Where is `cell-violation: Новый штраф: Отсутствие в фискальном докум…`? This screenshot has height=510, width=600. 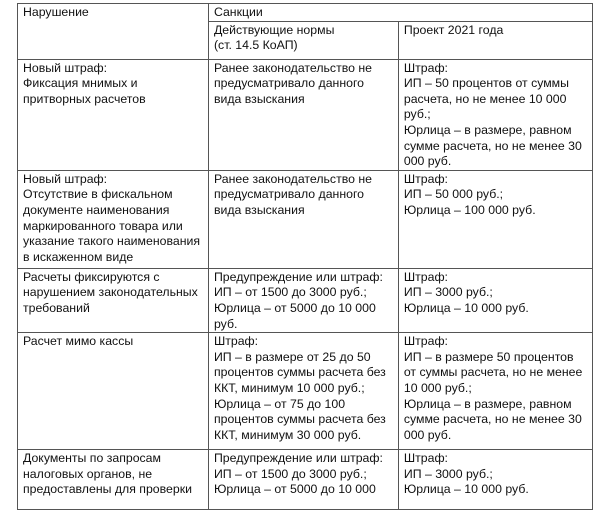
cell-violation: Новый штраф: Отсутствие в фискальном докум… is located at coordinates (113, 219).